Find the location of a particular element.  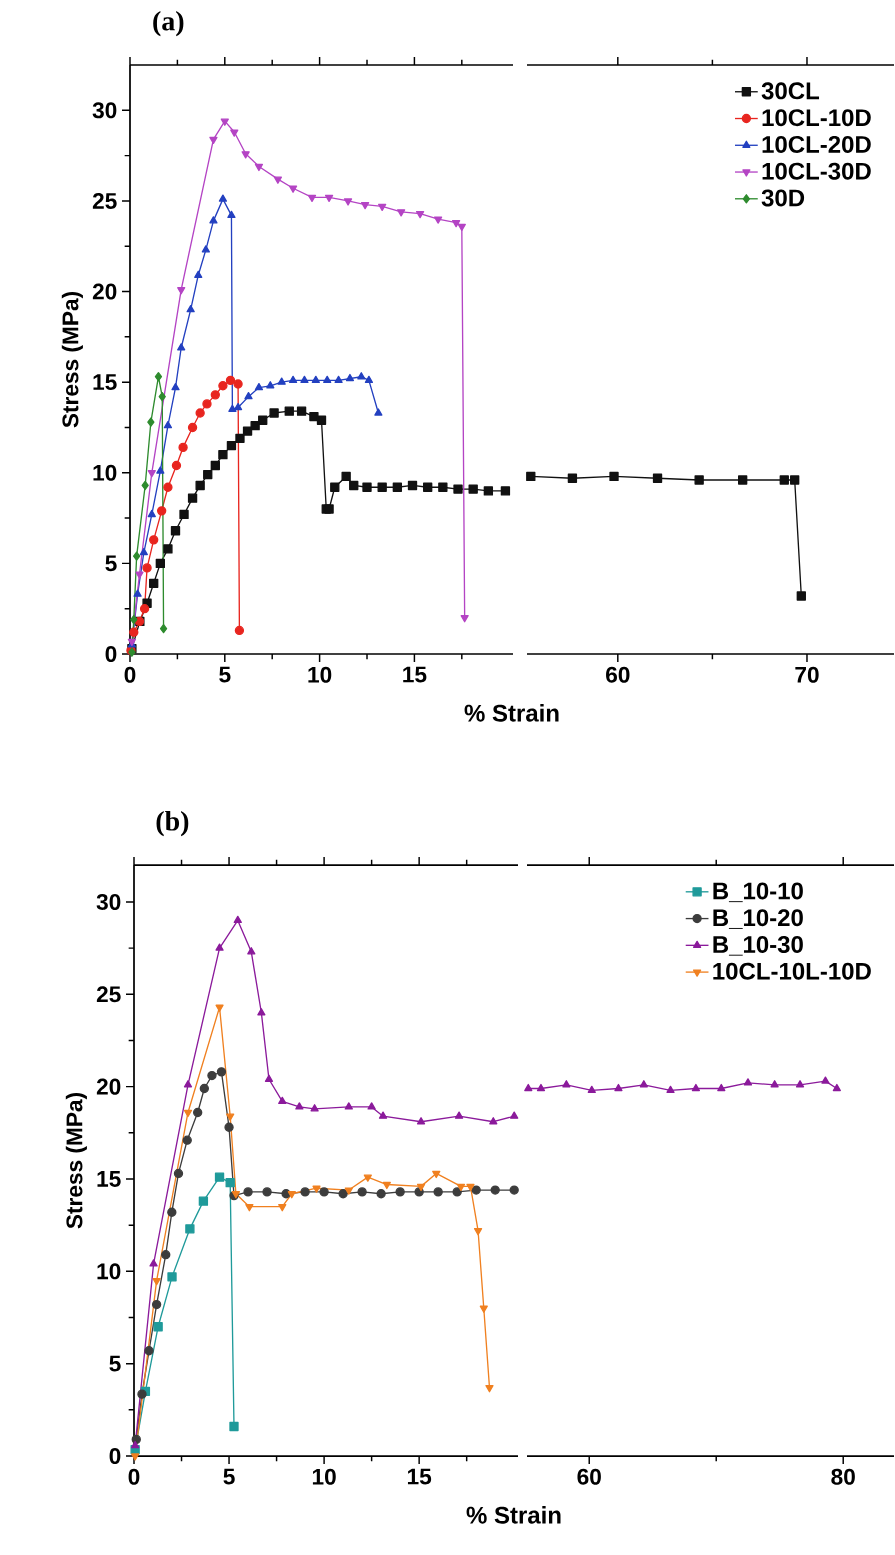

x-tick-label: 80 is located at coordinates (843, 1476).